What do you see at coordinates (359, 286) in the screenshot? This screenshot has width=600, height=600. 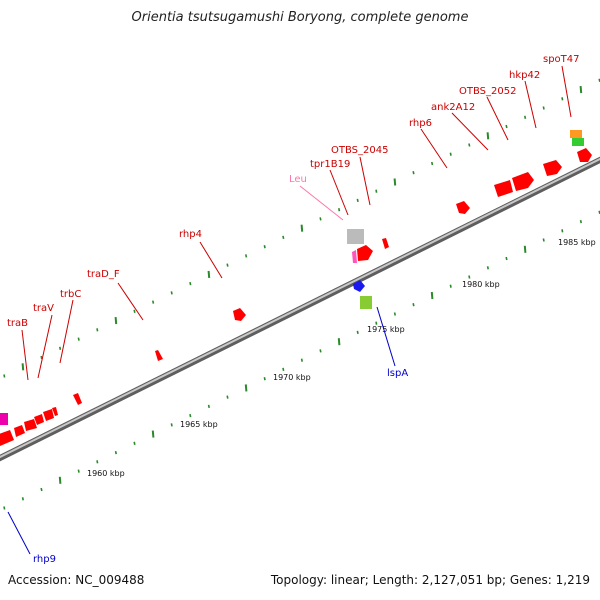 I see `gene-lspA` at bounding box center [359, 286].